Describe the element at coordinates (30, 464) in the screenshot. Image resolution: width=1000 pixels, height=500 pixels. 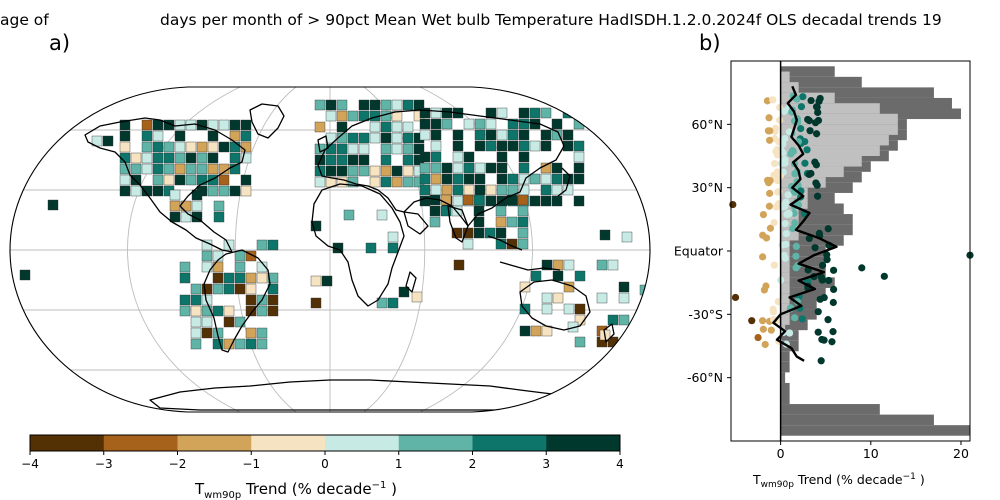
I see `colorbar-tick-label: −4` at that location.